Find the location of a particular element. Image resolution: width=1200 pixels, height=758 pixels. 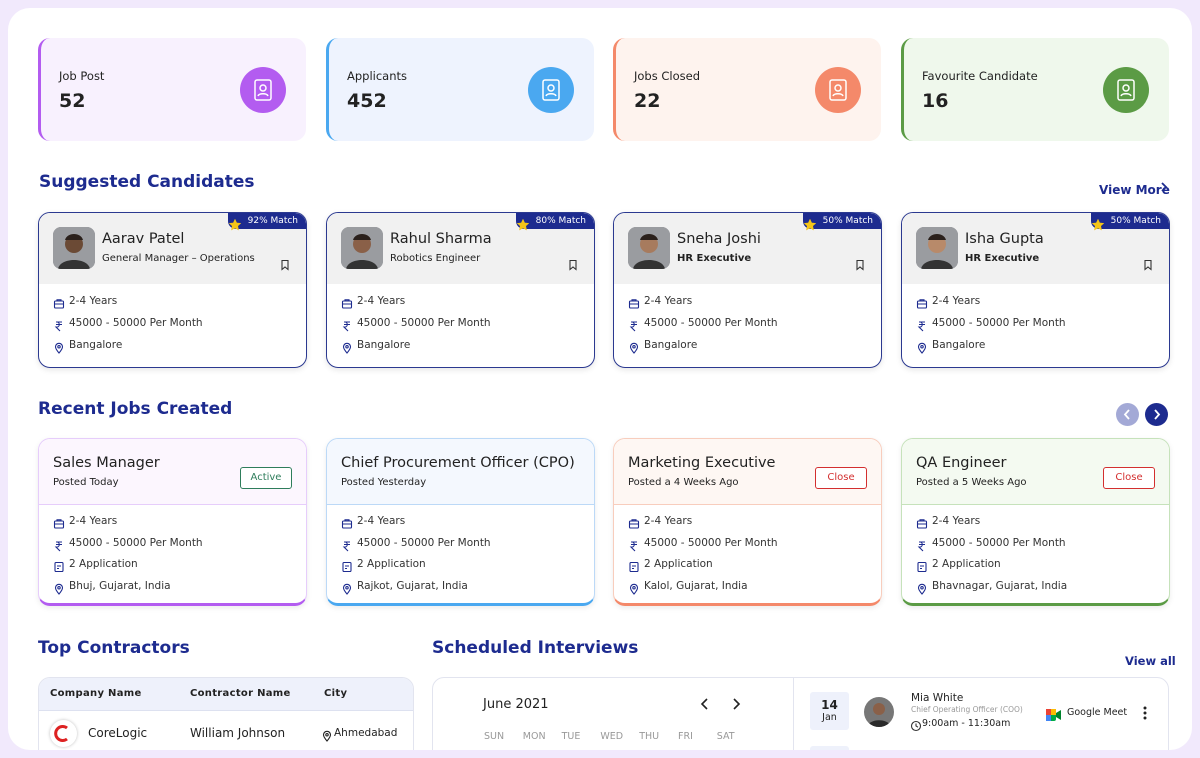

stat-label: Applicants is located at coordinates (377, 76).